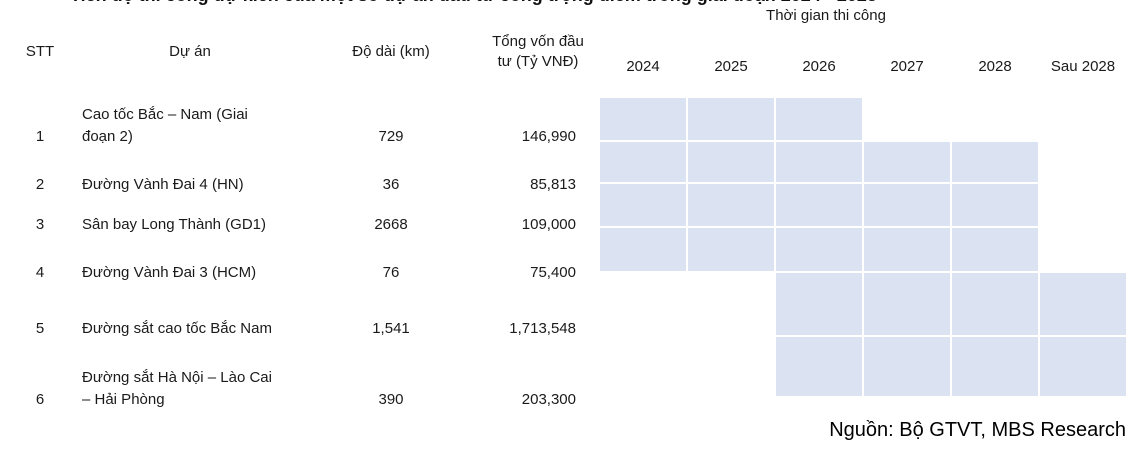  What do you see at coordinates (391, 184) in the screenshot?
I see `length-value: 36` at bounding box center [391, 184].